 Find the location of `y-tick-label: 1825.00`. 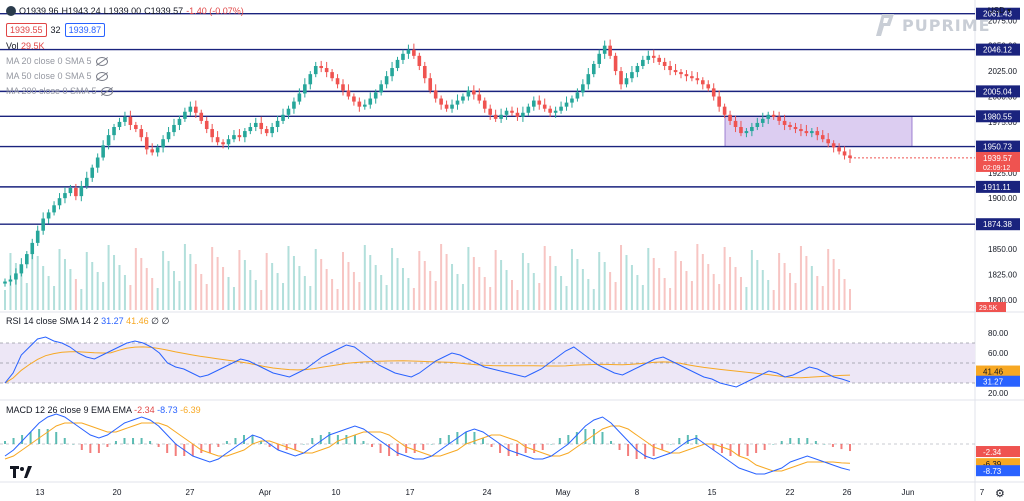

y-tick-label: 1825.00 is located at coordinates (1002, 274).